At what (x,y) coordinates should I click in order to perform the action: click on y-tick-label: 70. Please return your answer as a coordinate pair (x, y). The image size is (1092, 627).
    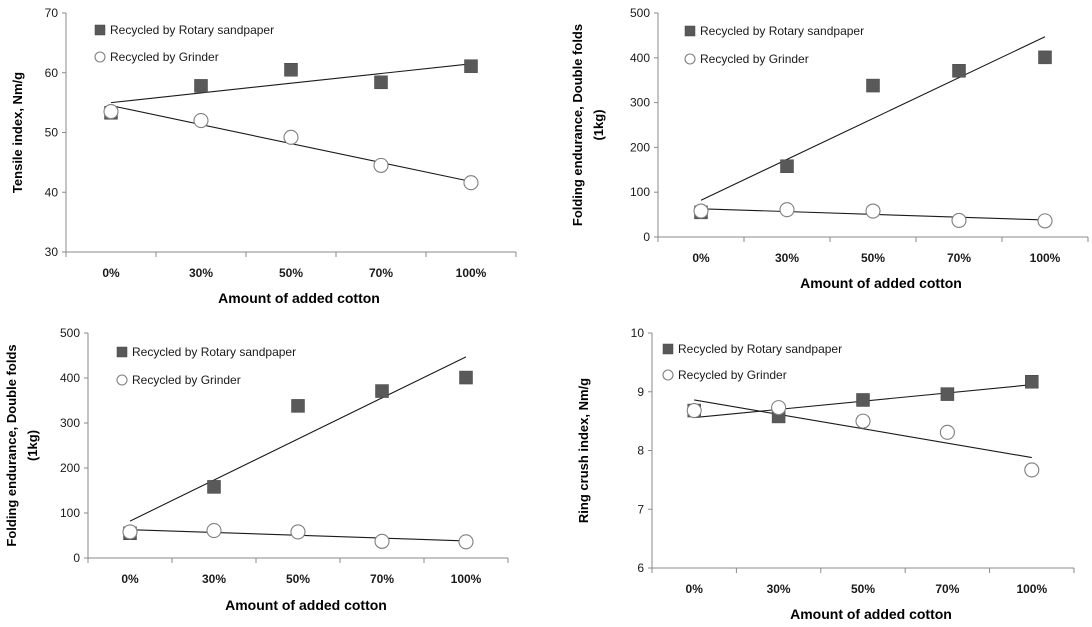
    Looking at the image, I should click on (52, 13).